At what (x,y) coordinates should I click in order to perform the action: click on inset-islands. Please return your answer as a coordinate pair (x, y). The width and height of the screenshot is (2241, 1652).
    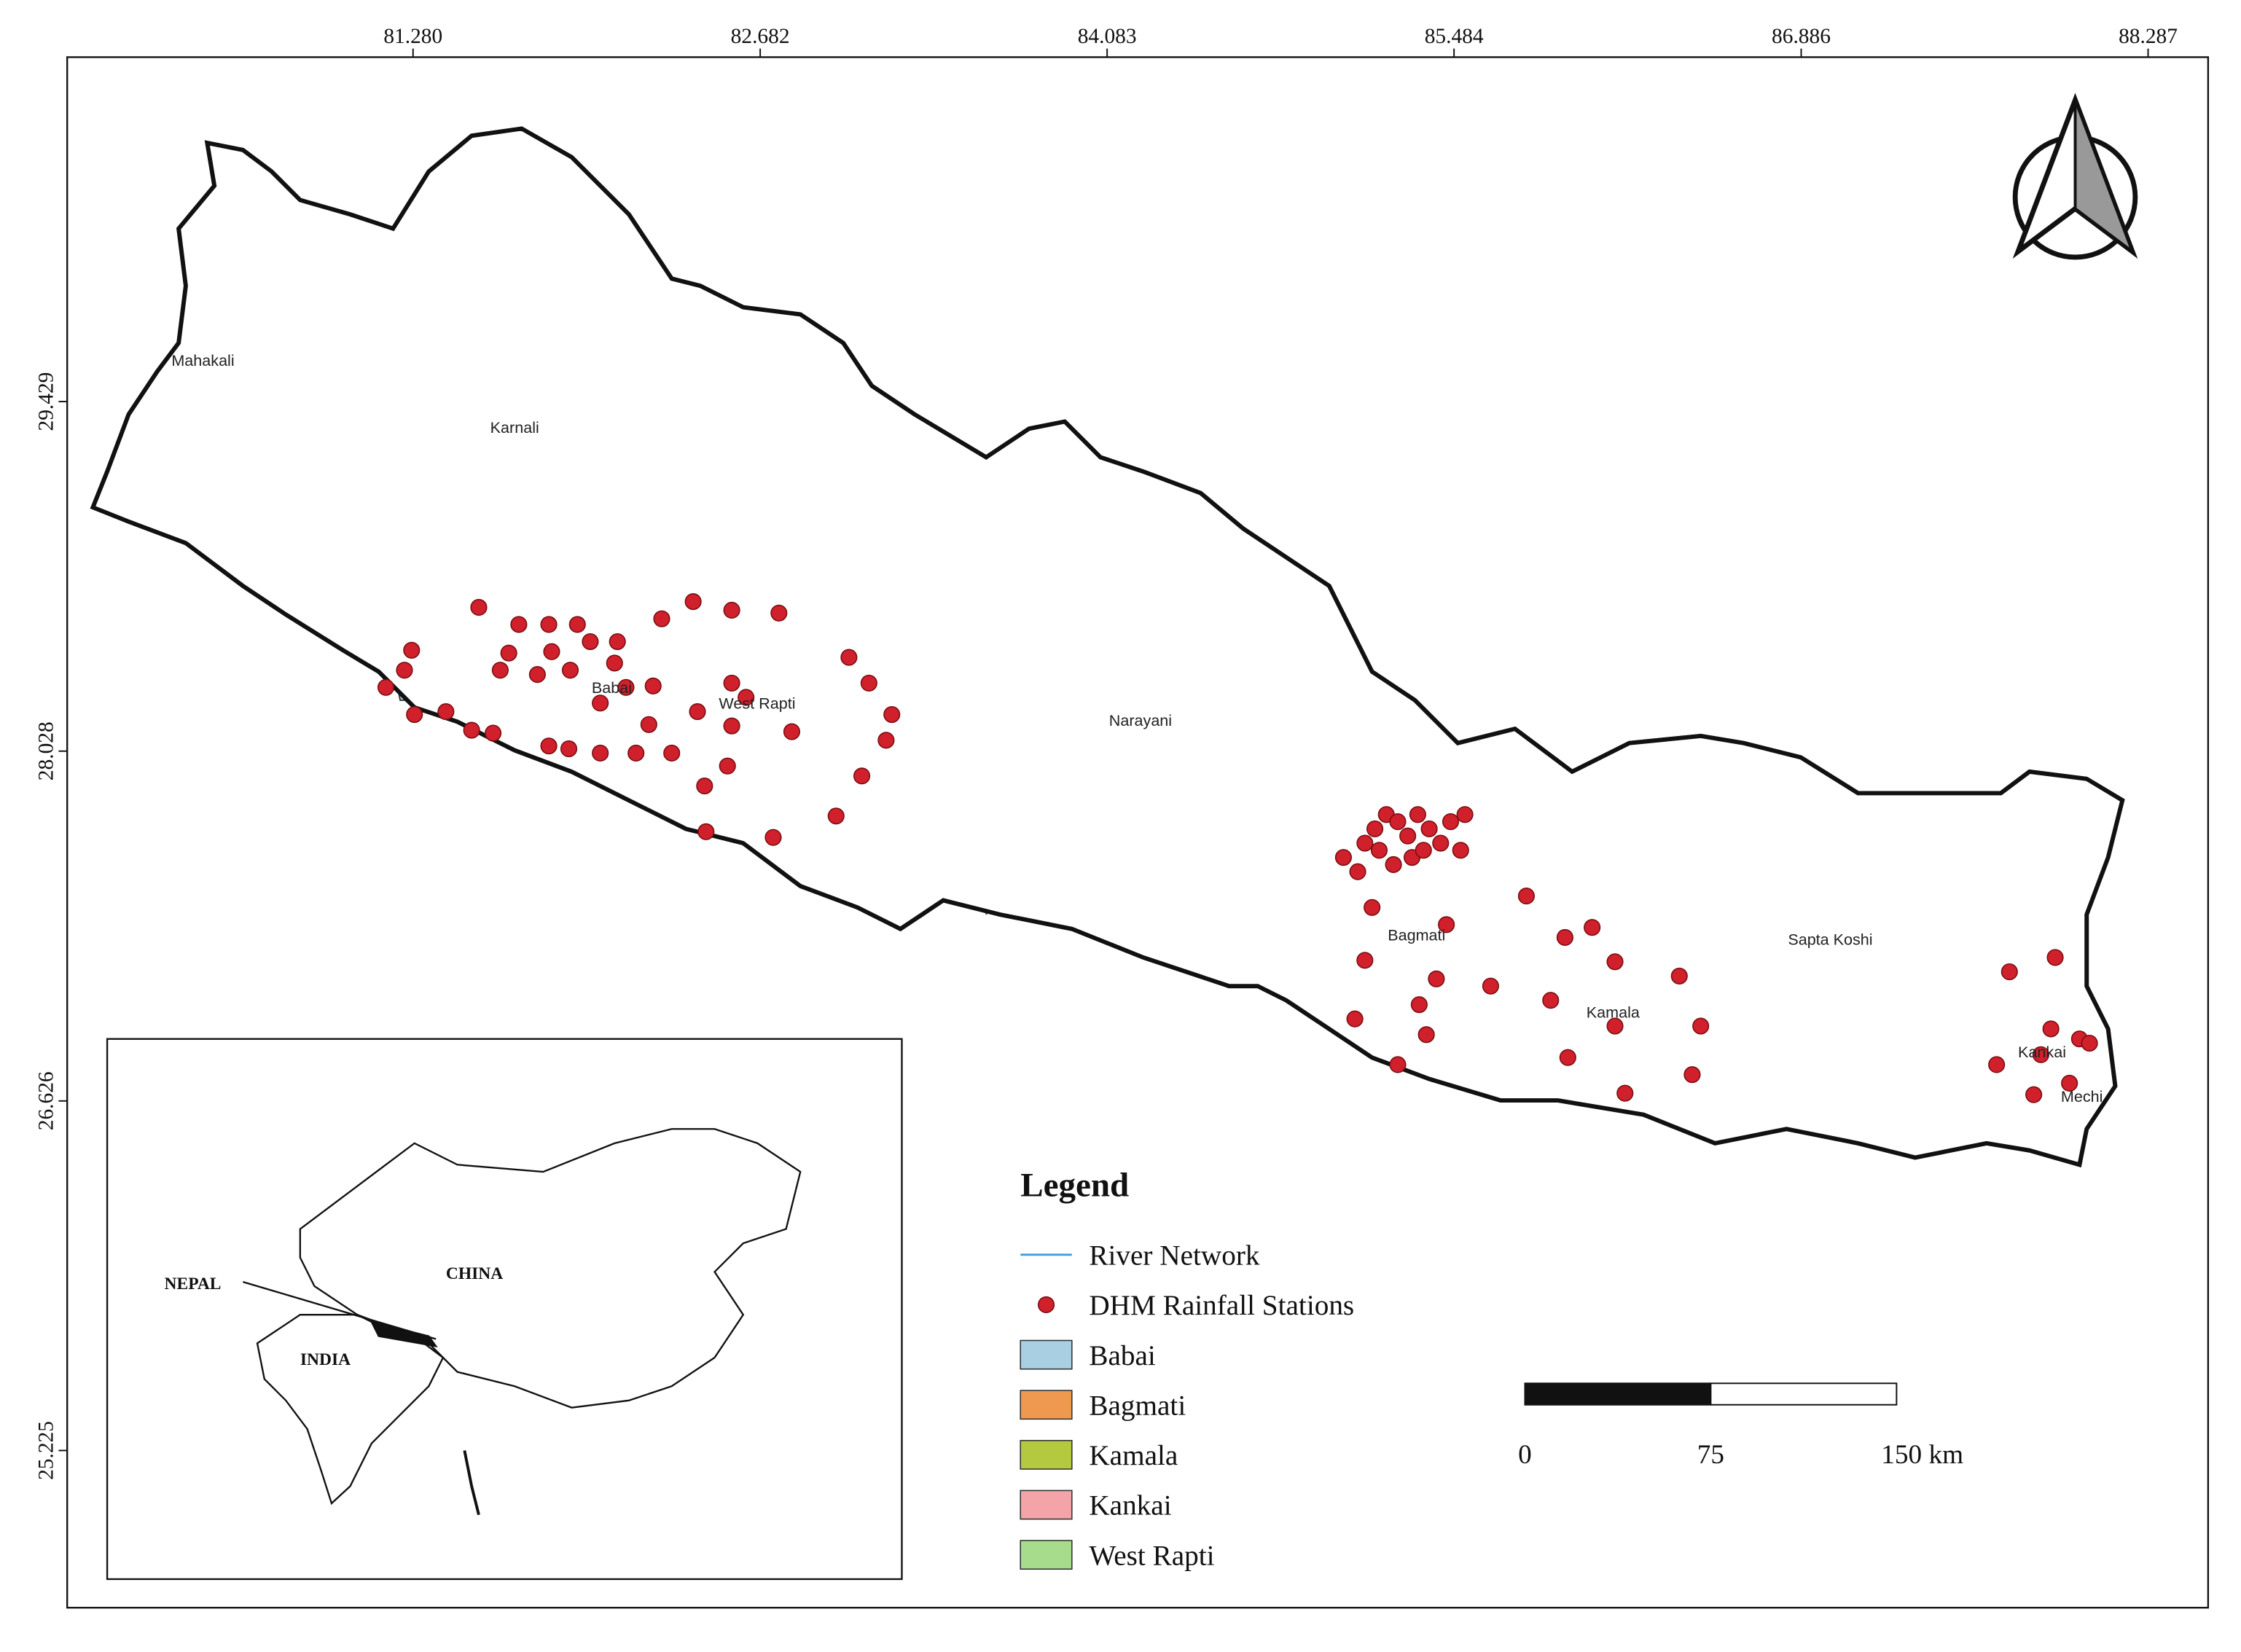
    Looking at the image, I should click on (471, 1483).